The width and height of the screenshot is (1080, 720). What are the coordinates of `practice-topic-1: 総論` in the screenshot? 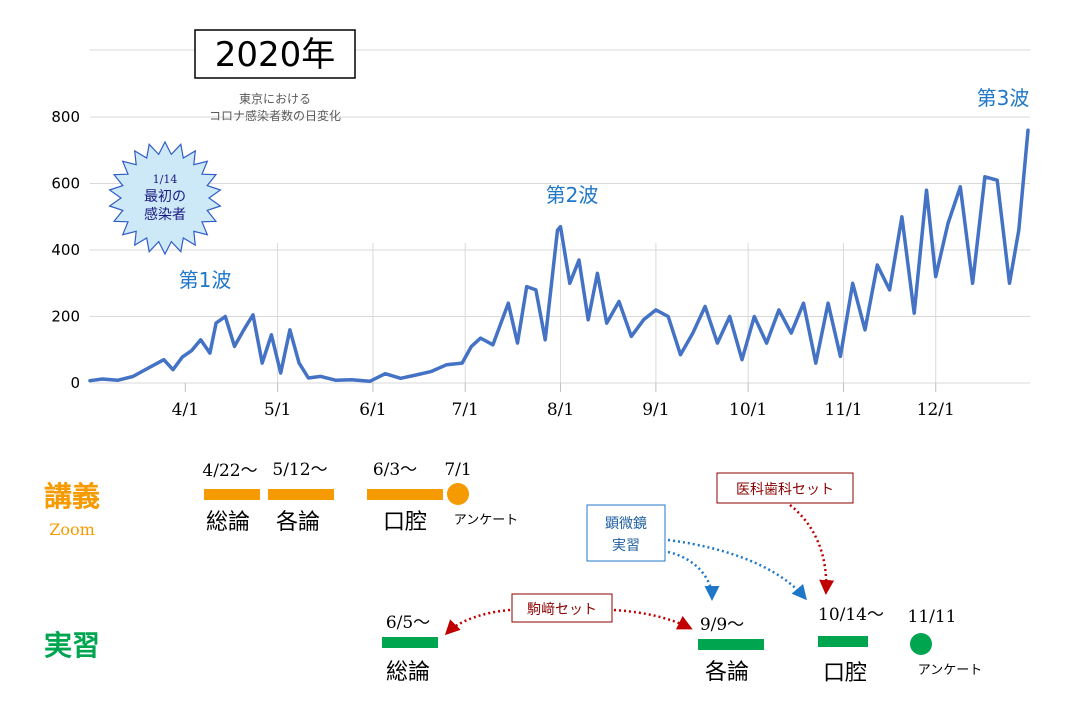 It's located at (408, 672).